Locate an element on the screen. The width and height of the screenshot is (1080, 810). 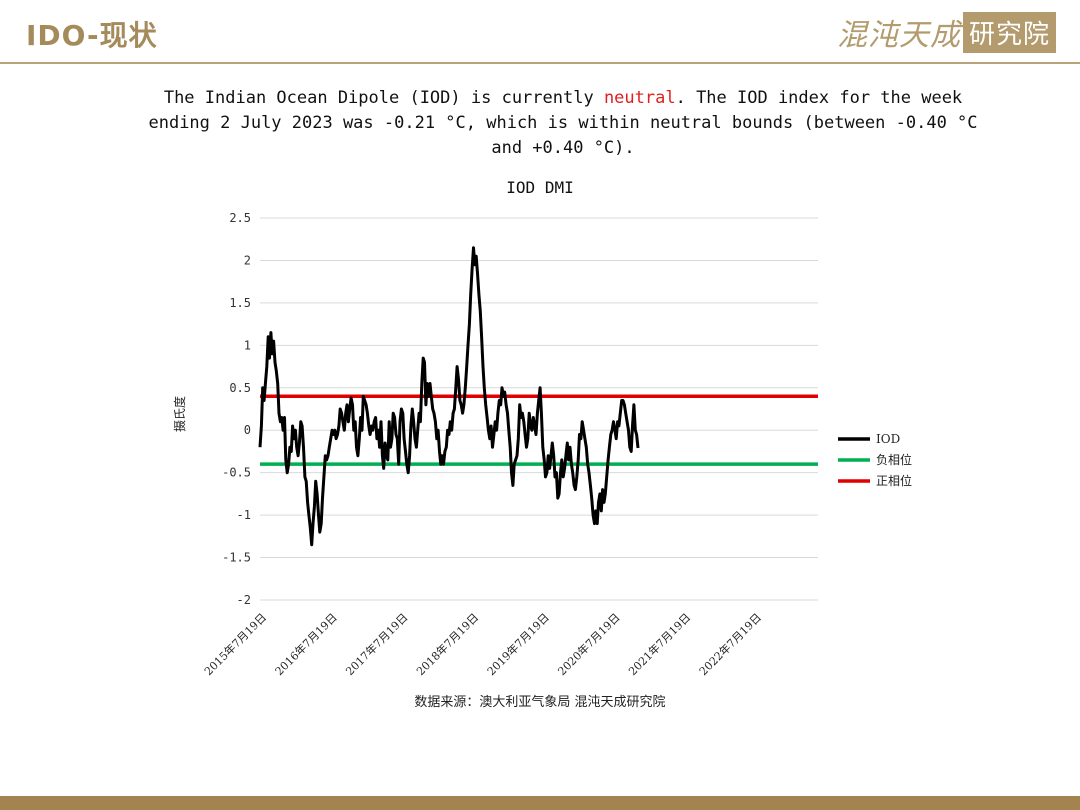
page-title: IDO-现状 is located at coordinates (92, 35).